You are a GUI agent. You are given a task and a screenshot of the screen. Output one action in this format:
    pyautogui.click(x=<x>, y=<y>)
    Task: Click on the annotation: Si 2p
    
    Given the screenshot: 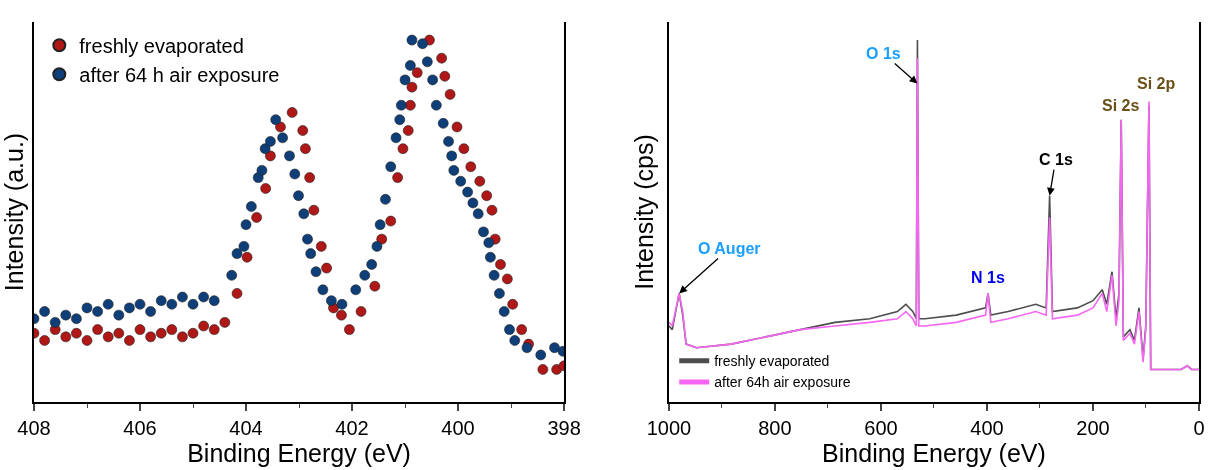 What is the action you would take?
    pyautogui.click(x=1156, y=83)
    